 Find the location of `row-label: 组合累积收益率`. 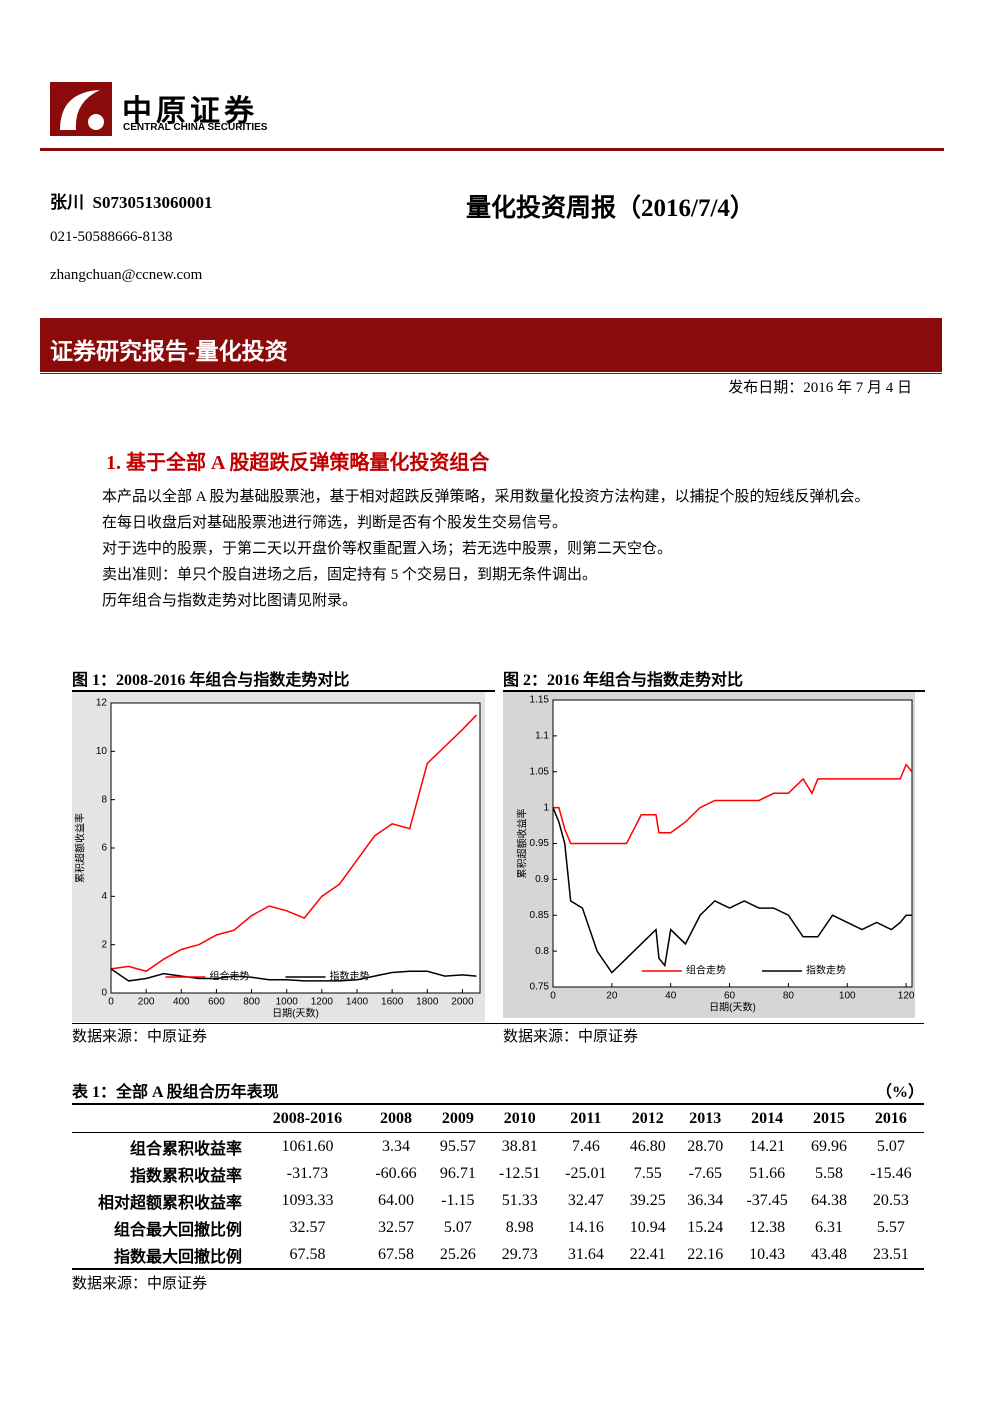

row-label: 组合累积收益率 is located at coordinates (185, 1149).